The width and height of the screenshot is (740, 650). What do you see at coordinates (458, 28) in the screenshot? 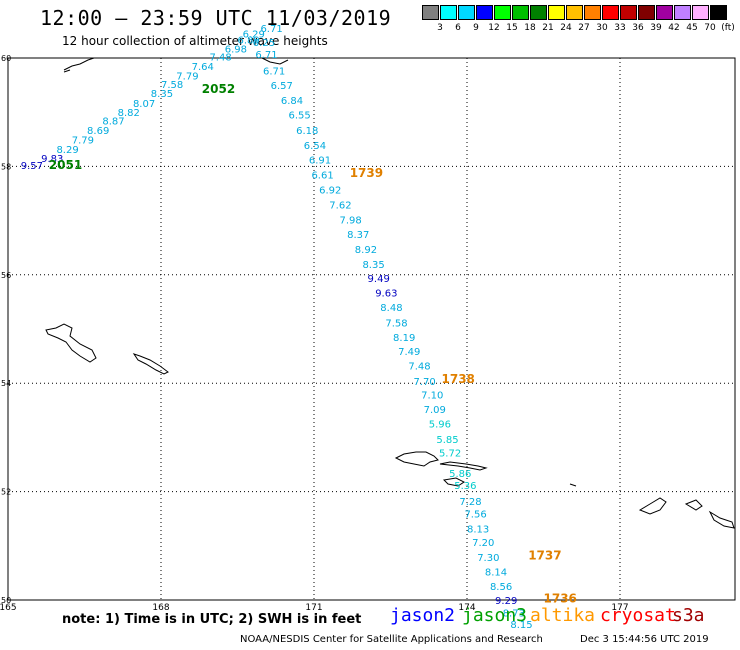
I see `legend-label: 6` at bounding box center [458, 28].